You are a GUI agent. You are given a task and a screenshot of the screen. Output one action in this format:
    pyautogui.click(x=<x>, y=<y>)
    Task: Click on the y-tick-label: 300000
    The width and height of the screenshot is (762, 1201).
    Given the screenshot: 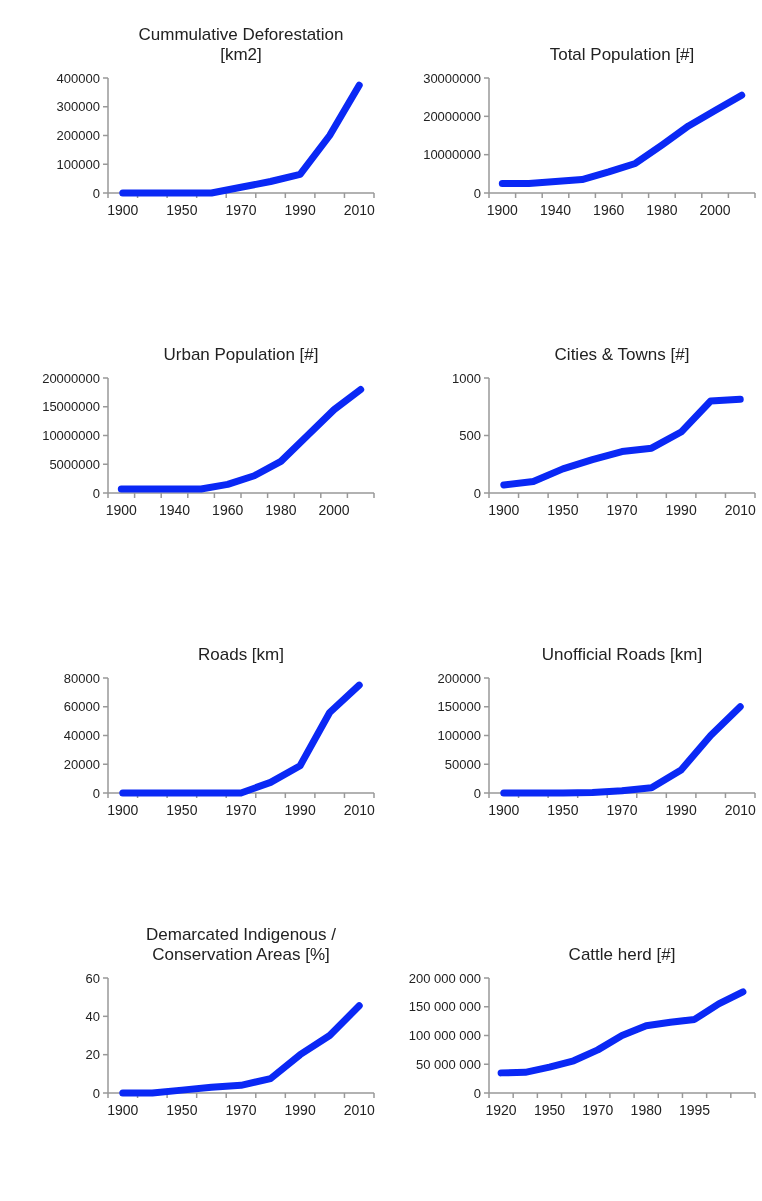 What is the action you would take?
    pyautogui.click(x=78, y=107)
    